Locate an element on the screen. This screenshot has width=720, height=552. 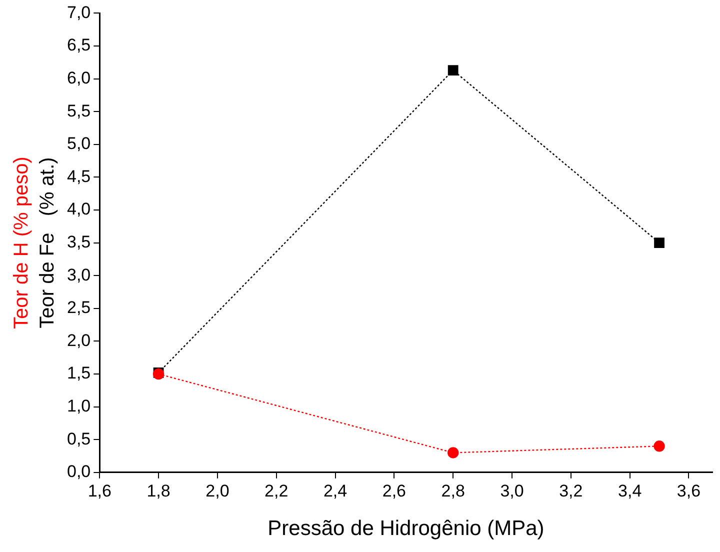
y-tick-label: 0,5 is located at coordinates (78, 438).